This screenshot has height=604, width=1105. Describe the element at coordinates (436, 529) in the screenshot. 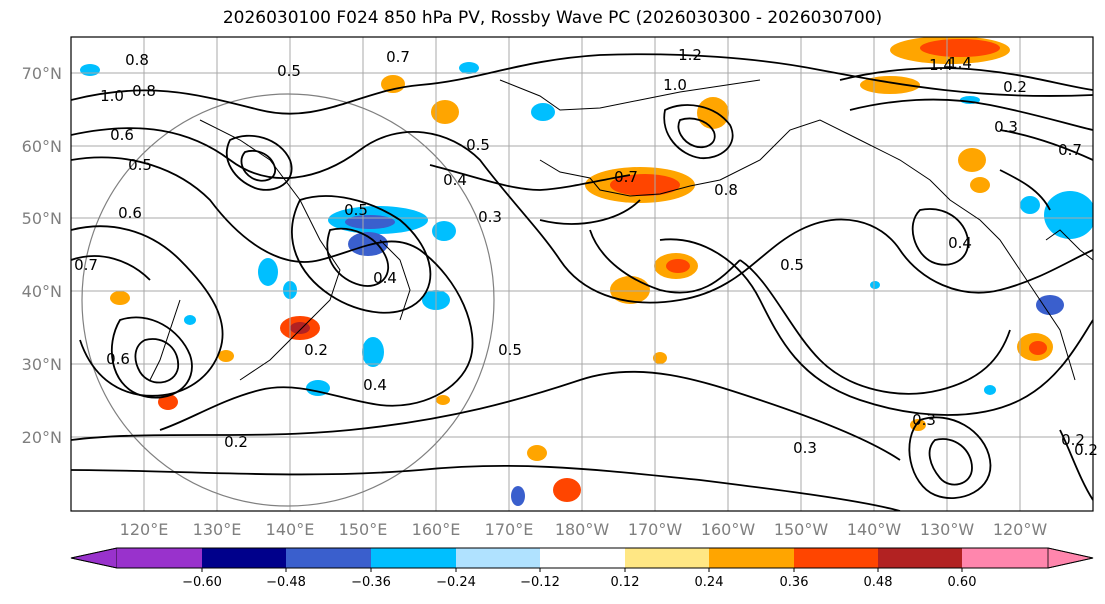

I see `lon-label: 160°E` at that location.